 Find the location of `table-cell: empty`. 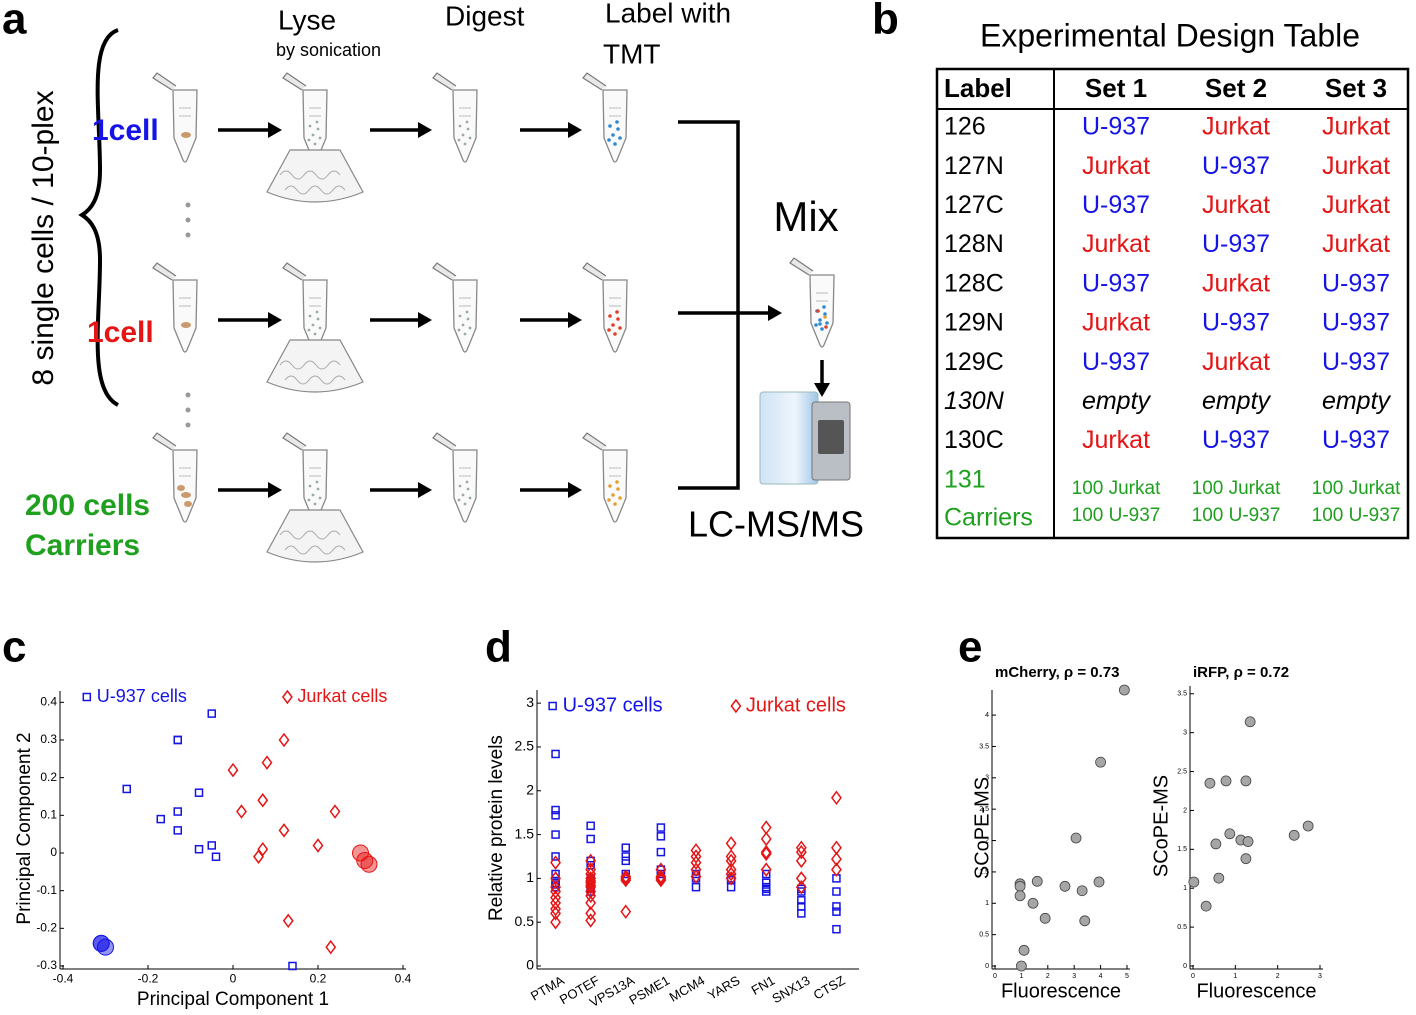

table-cell: empty is located at coordinates (1357, 401).